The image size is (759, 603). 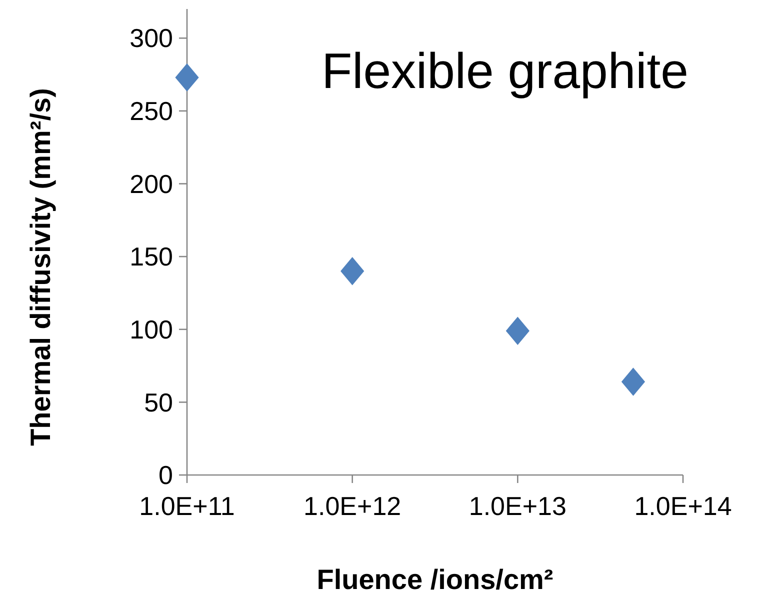 I want to click on x-tick-label: 1.0E+13, so click(x=517, y=506).